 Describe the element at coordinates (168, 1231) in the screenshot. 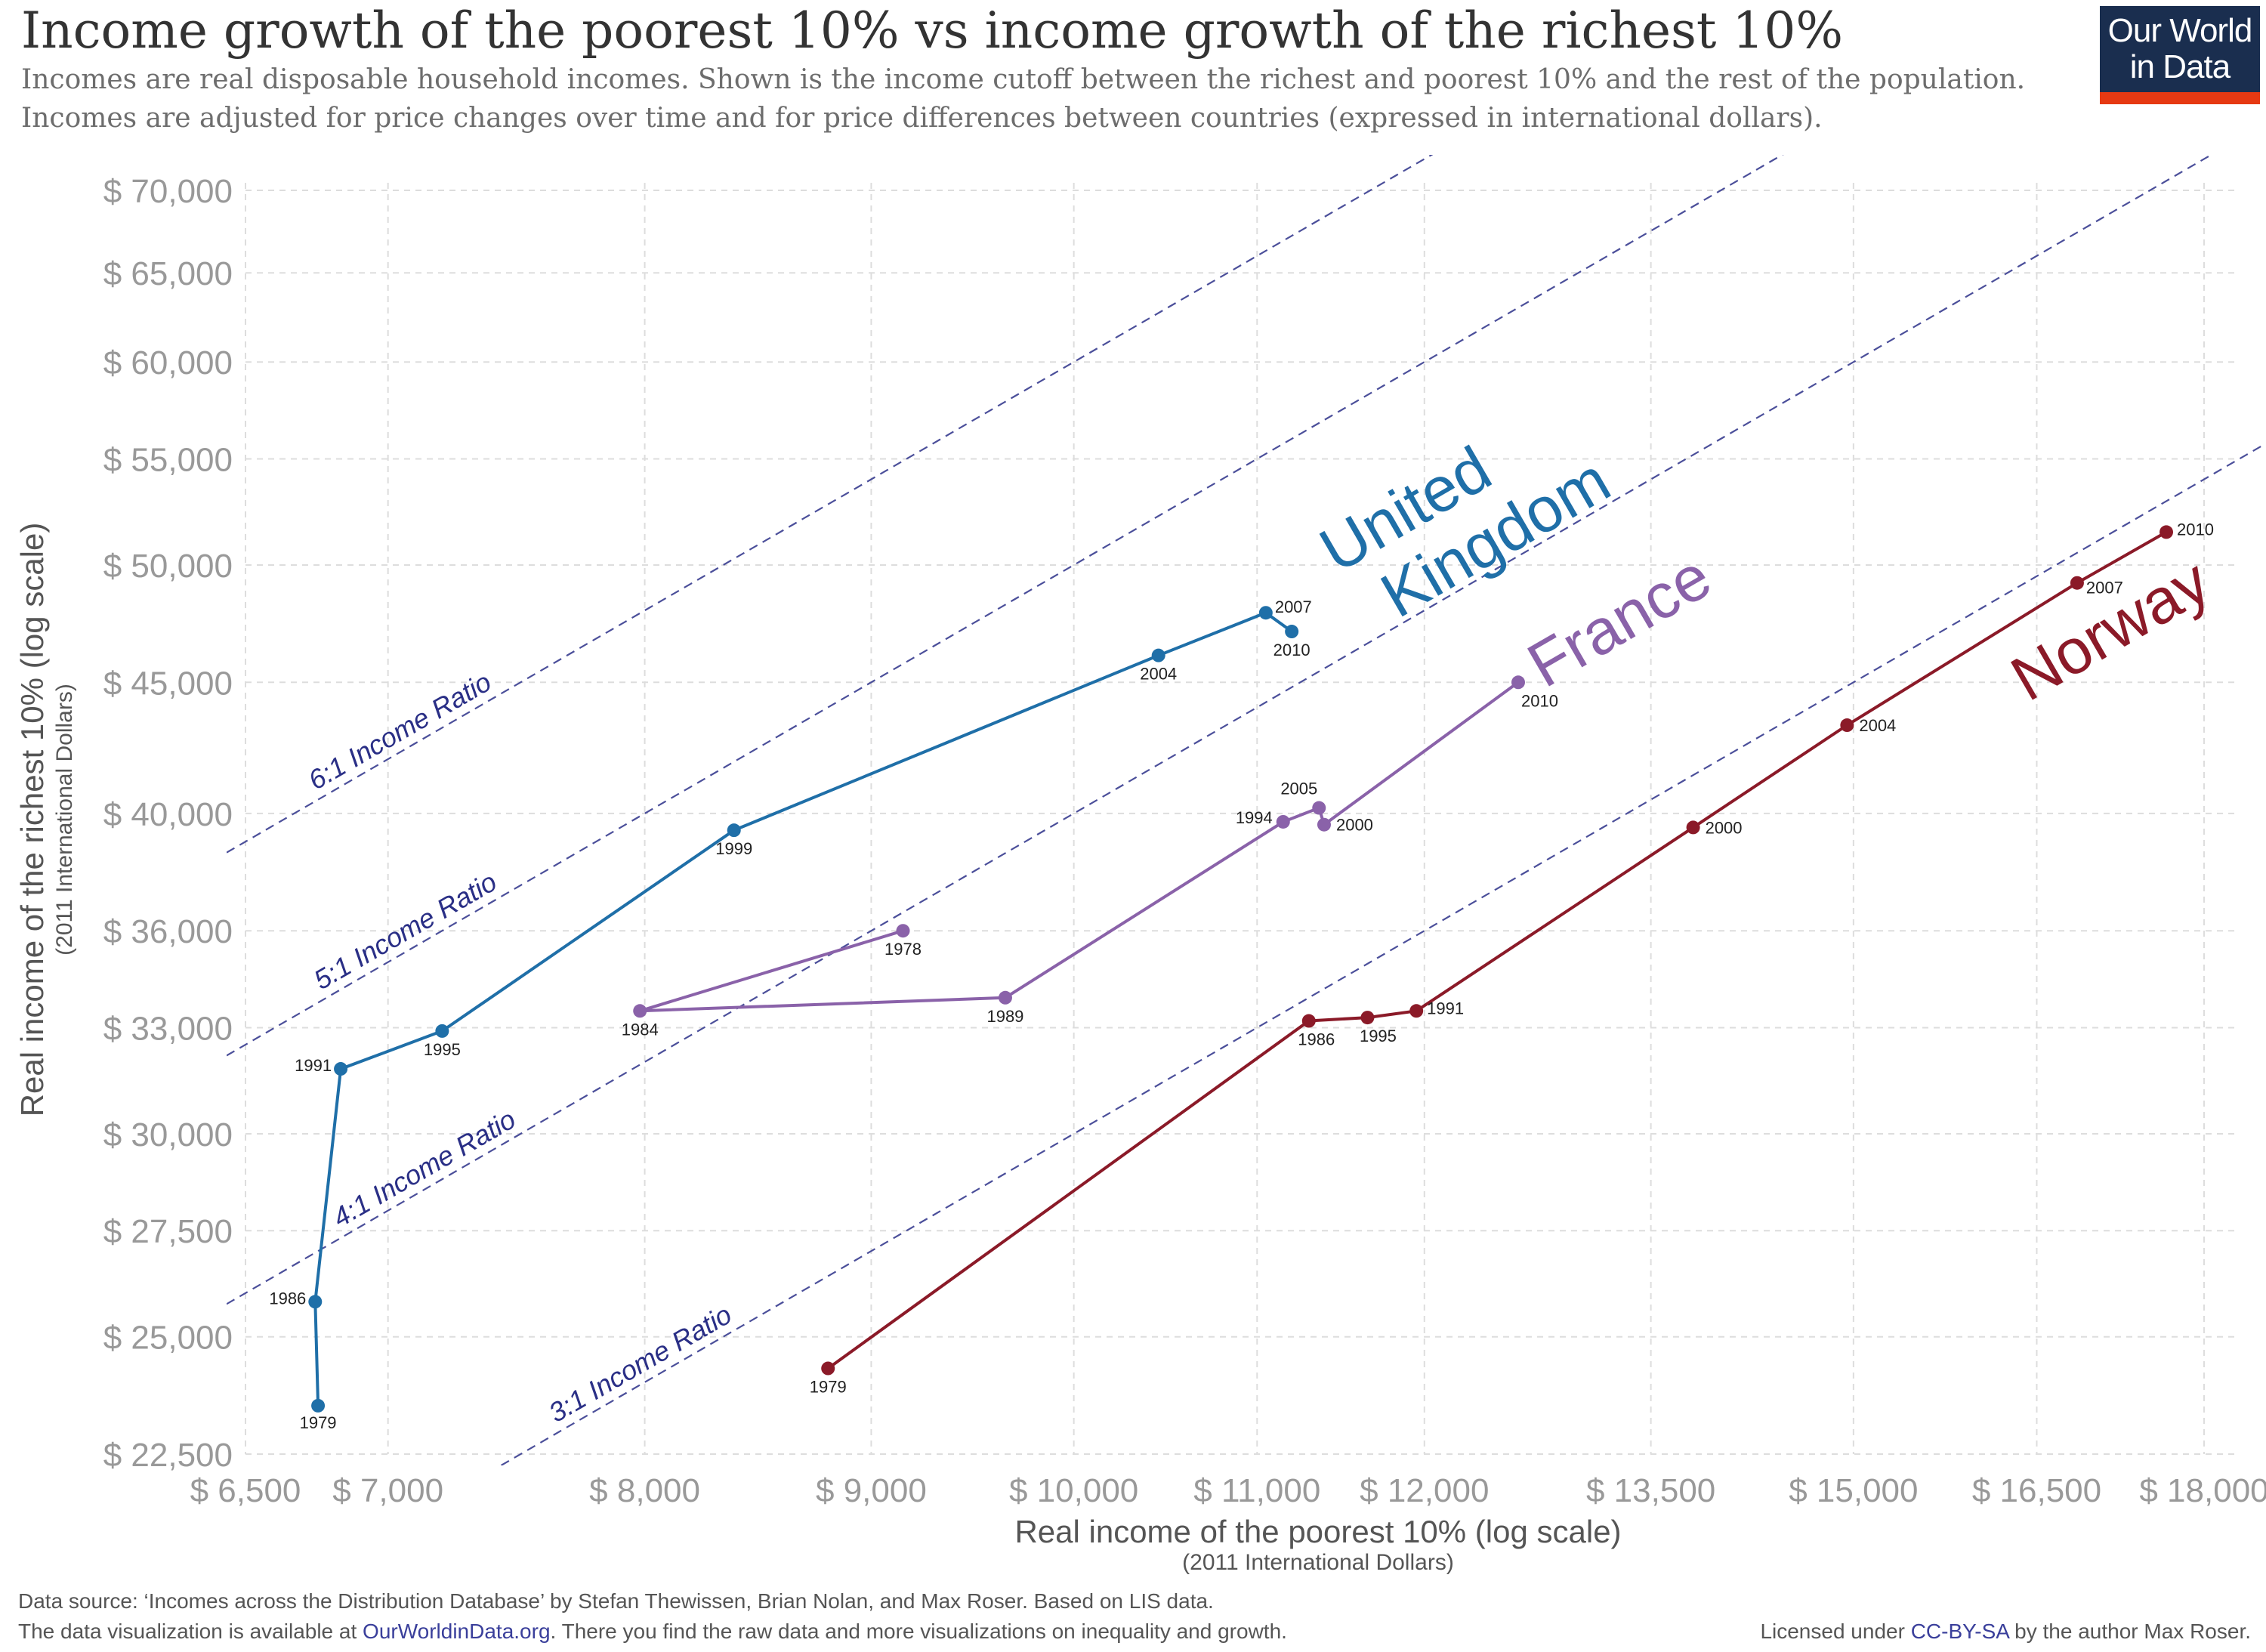

I see `y-tick-label: $ 27,500` at that location.